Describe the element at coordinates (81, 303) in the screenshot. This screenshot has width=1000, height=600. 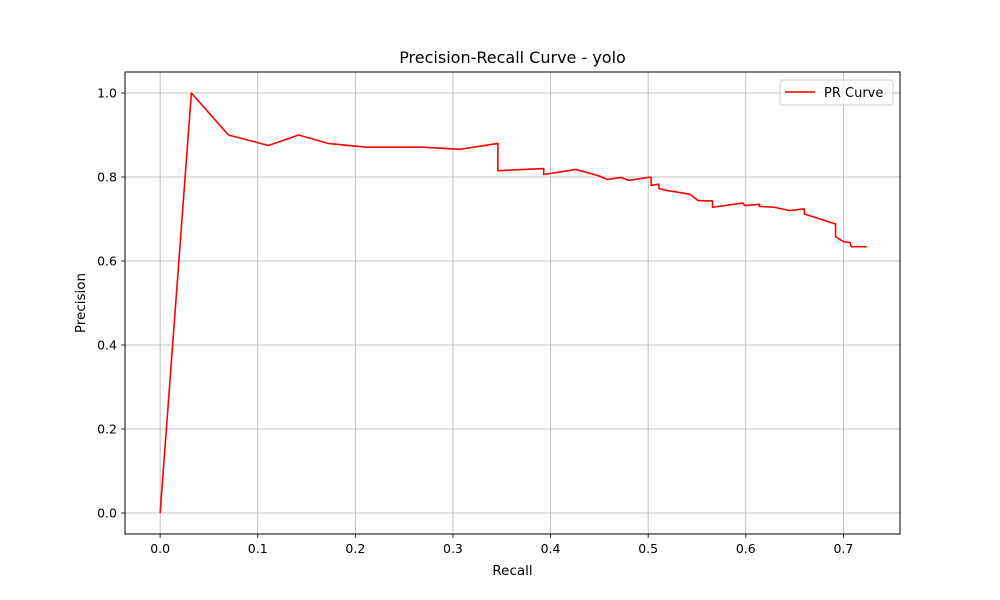
I see `y-axis-label: Precision` at that location.